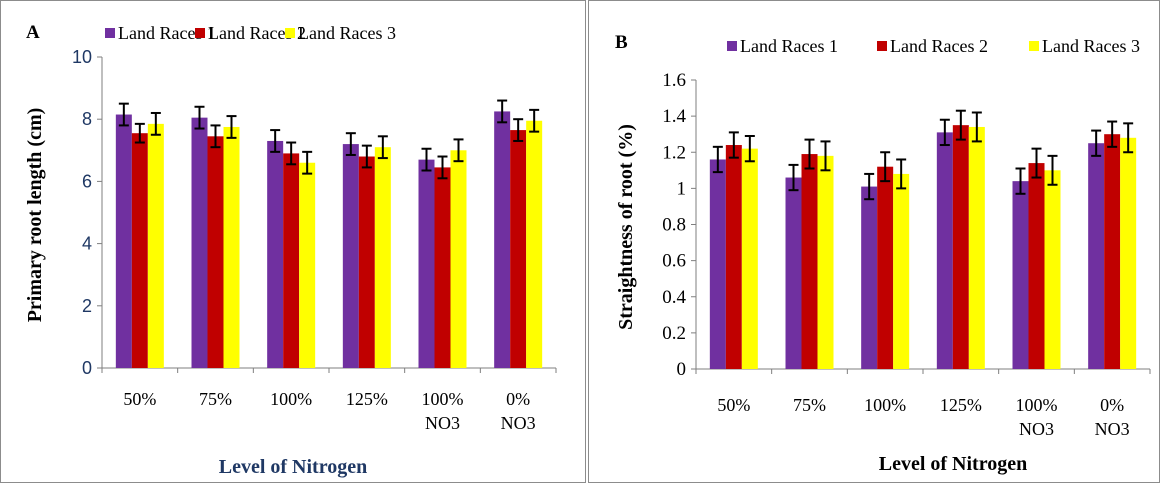 The image size is (1161, 484). I want to click on panel-label: B, so click(621, 42).